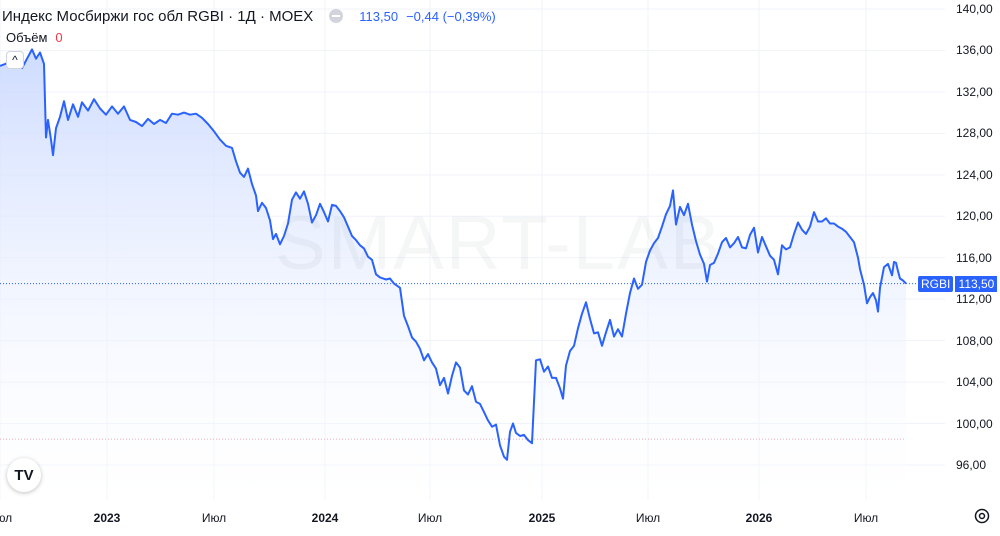  I want to click on watermark: SMART-LAB, so click(499, 243).